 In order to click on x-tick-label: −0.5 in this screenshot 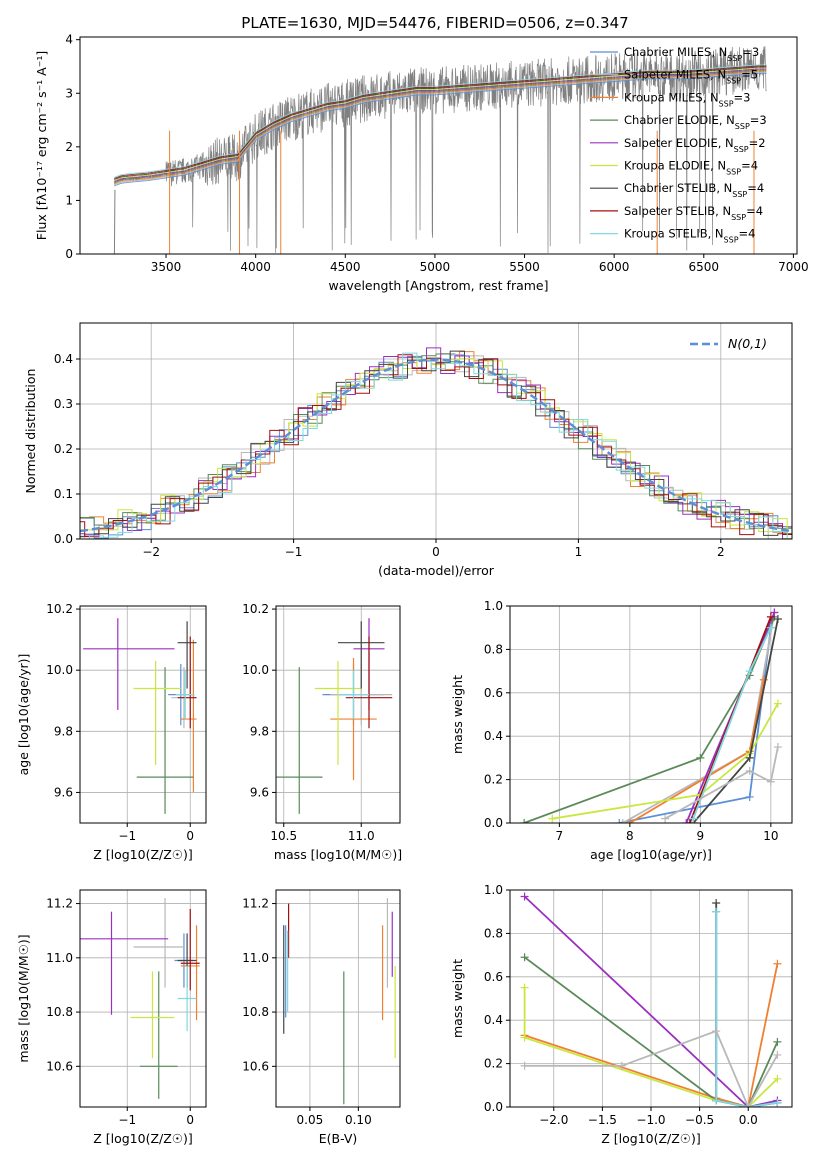, I will do `click(699, 1120)`.